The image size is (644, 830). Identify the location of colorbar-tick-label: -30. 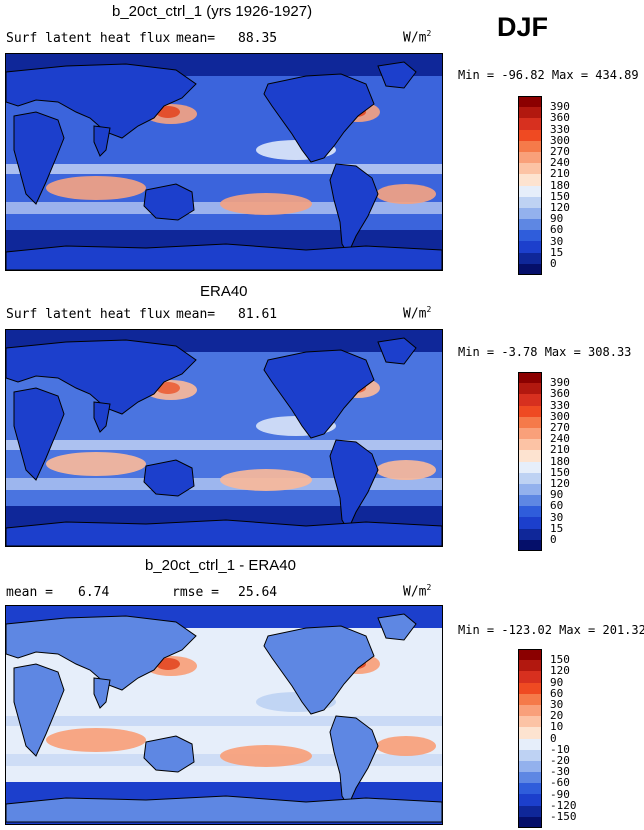
(560, 772).